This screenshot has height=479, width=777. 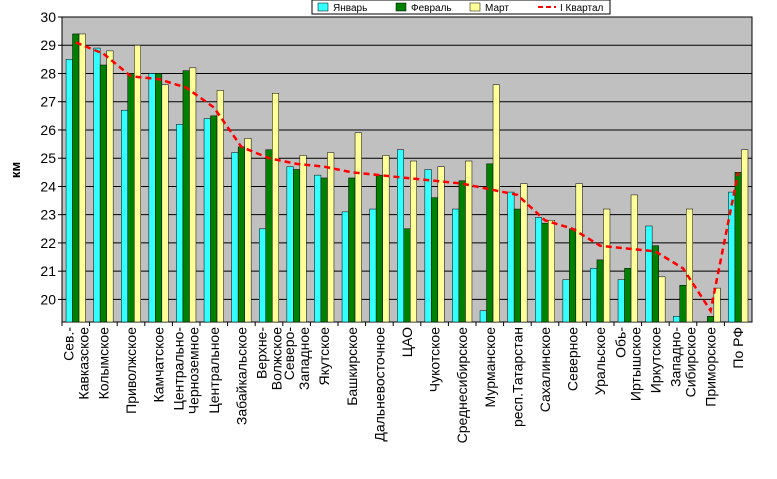 What do you see at coordinates (277, 358) in the screenshot?
I see `x-category-label: Волжское` at bounding box center [277, 358].